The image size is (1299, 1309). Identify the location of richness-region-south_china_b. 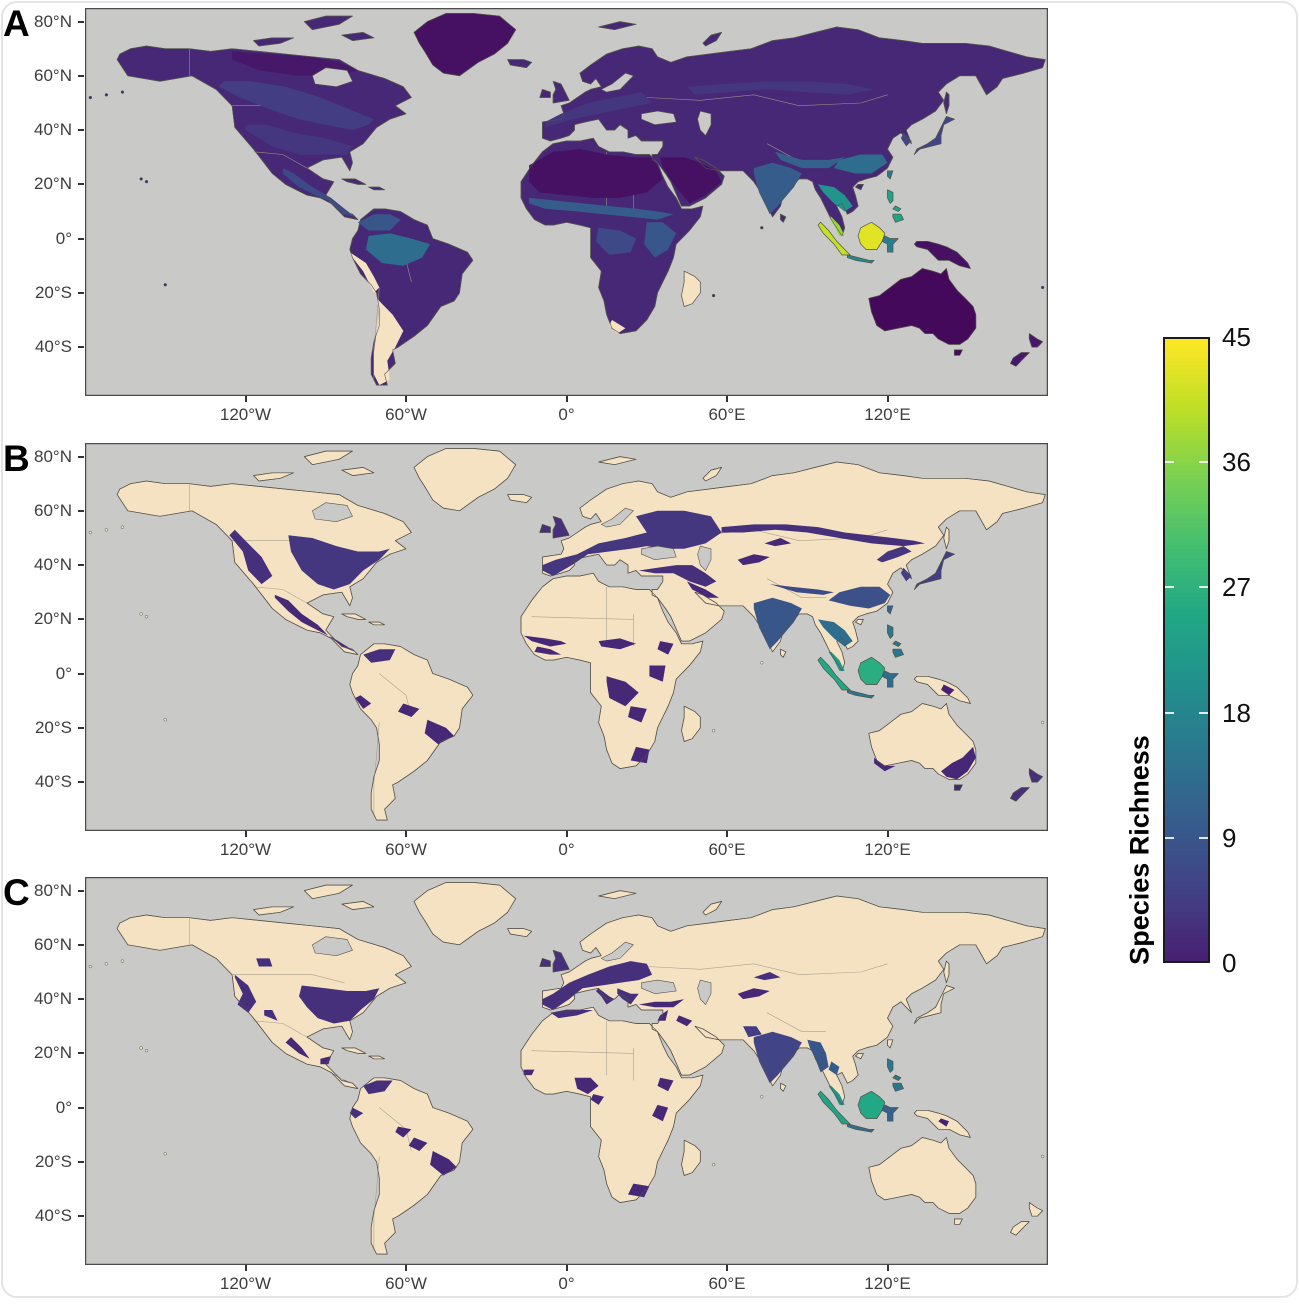
(859, 597).